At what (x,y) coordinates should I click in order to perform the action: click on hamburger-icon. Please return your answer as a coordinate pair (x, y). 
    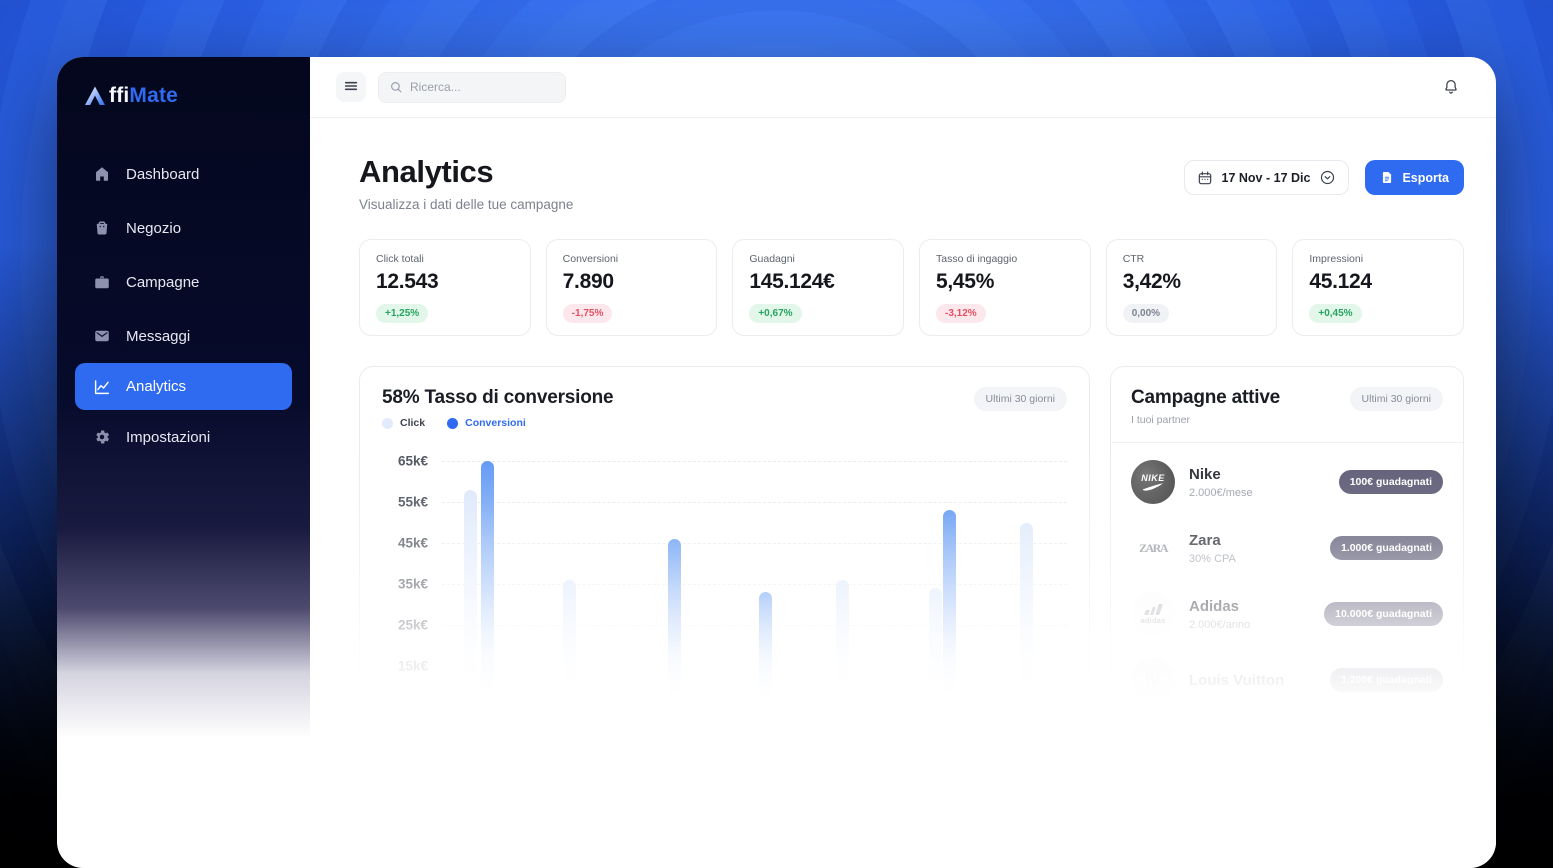
    Looking at the image, I should click on (351, 87).